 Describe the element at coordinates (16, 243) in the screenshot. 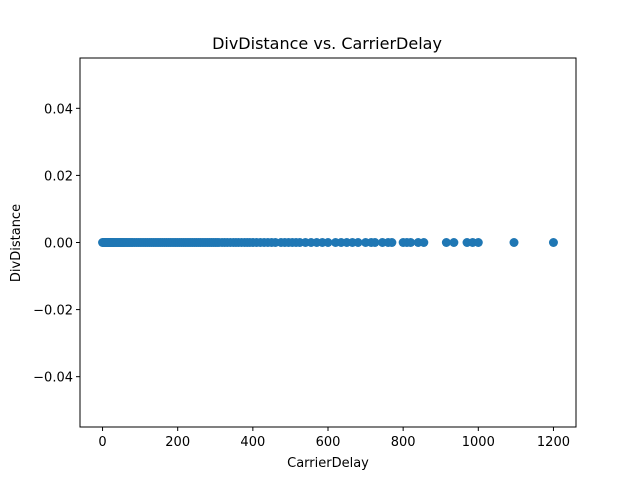

I see `y-axis-label: DivDistance` at that location.